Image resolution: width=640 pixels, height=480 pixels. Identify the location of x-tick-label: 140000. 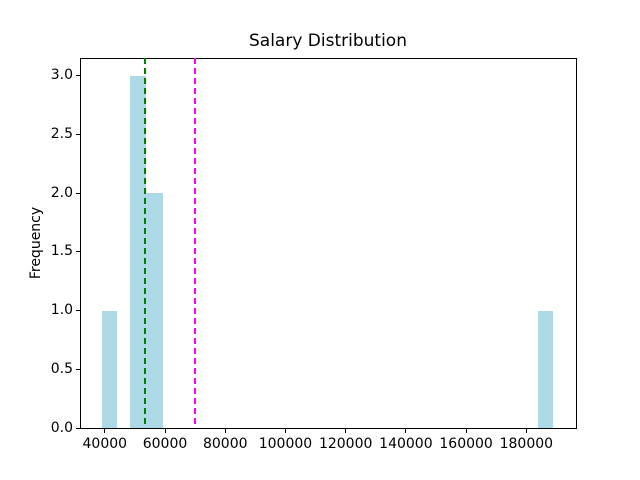
(406, 444).